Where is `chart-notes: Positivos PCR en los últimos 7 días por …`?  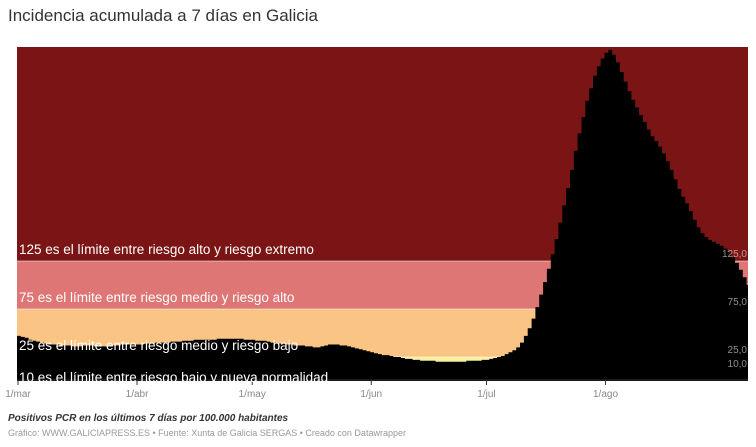
chart-notes: Positivos PCR en los últimos 7 días por … is located at coordinates (148, 418).